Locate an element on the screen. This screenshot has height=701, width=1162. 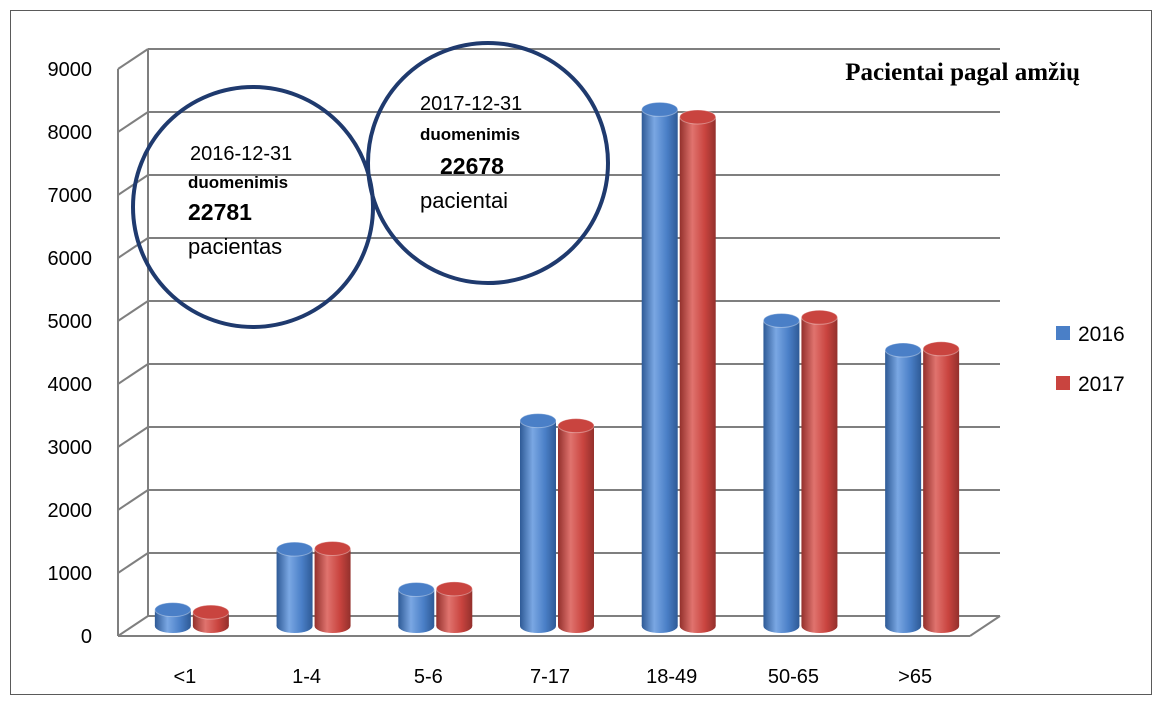
y-tick-label: 0 is located at coordinates (86, 637).